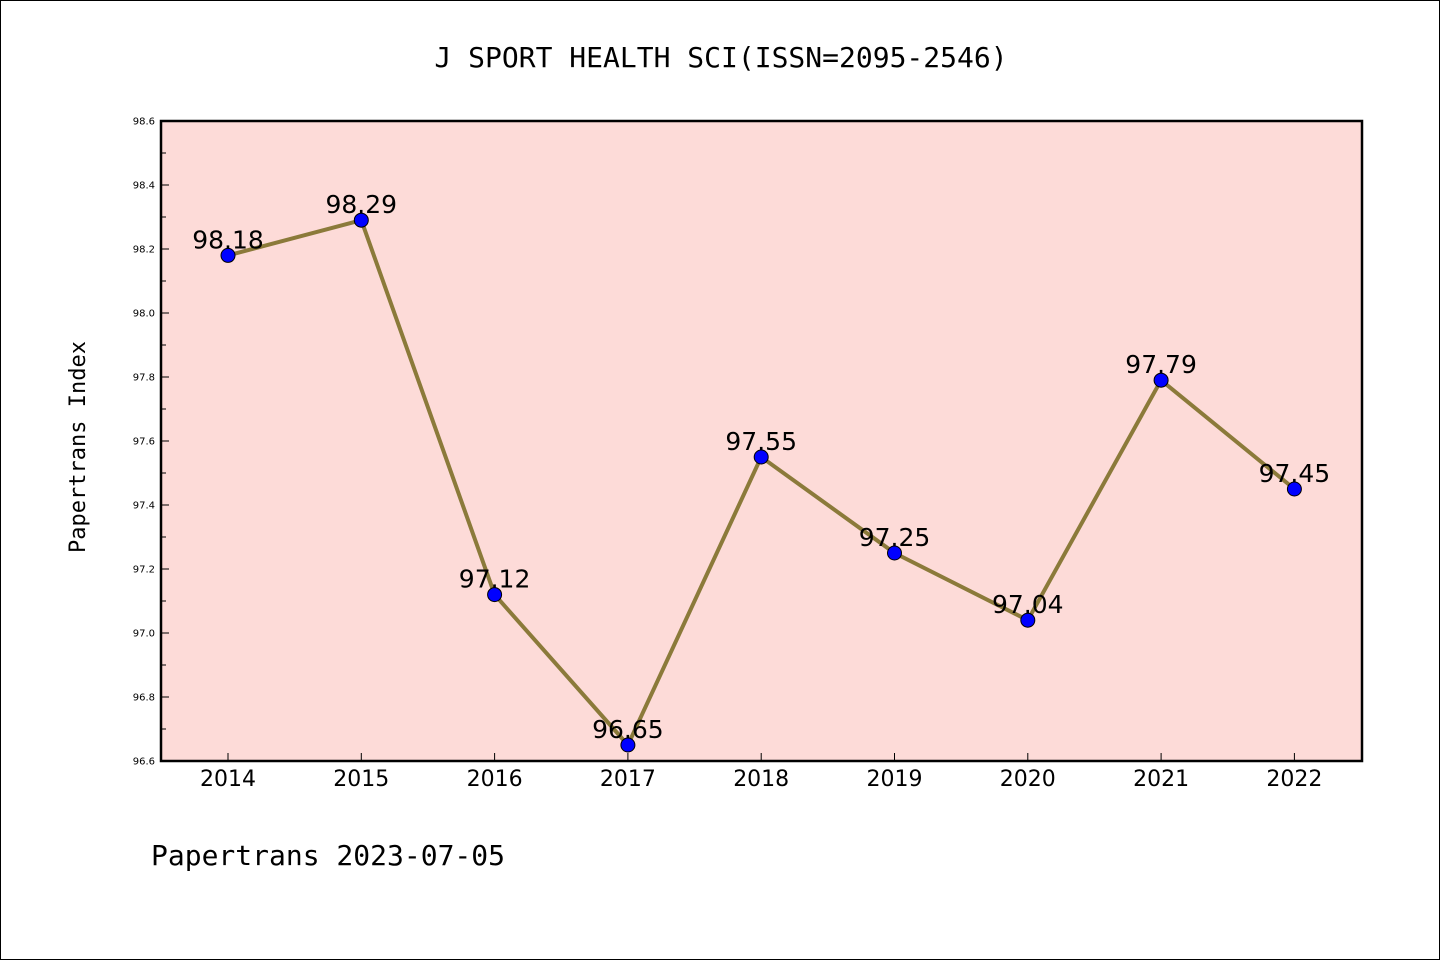  Describe the element at coordinates (628, 779) in the screenshot. I see `x-tick-label: 2017` at that location.